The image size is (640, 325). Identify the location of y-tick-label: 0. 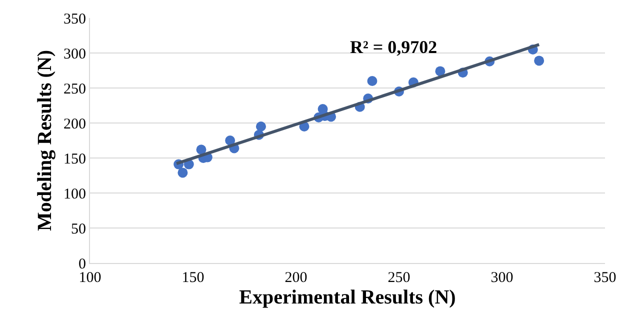
(82, 264).